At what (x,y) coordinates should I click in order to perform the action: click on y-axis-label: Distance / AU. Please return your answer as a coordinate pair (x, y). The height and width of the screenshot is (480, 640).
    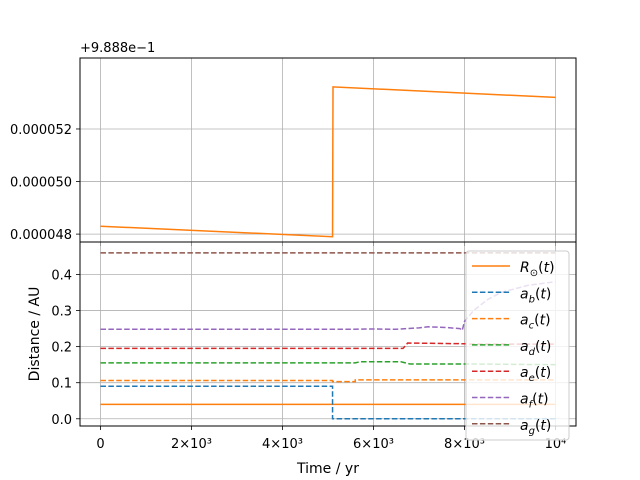
    Looking at the image, I should click on (35, 334).